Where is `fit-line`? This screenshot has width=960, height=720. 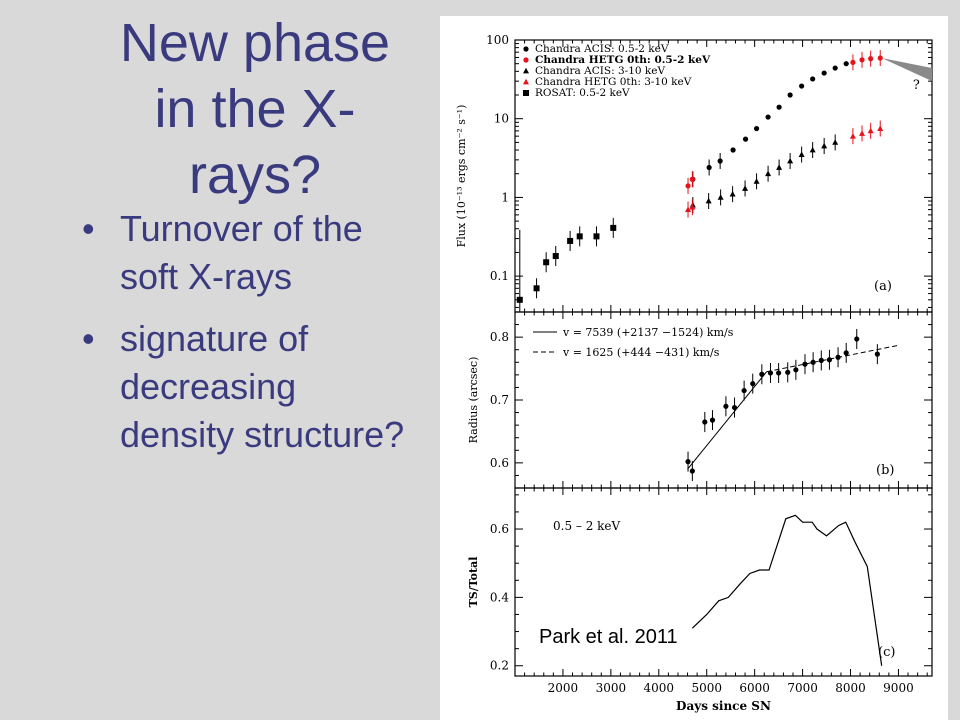 fit-line is located at coordinates (727, 420).